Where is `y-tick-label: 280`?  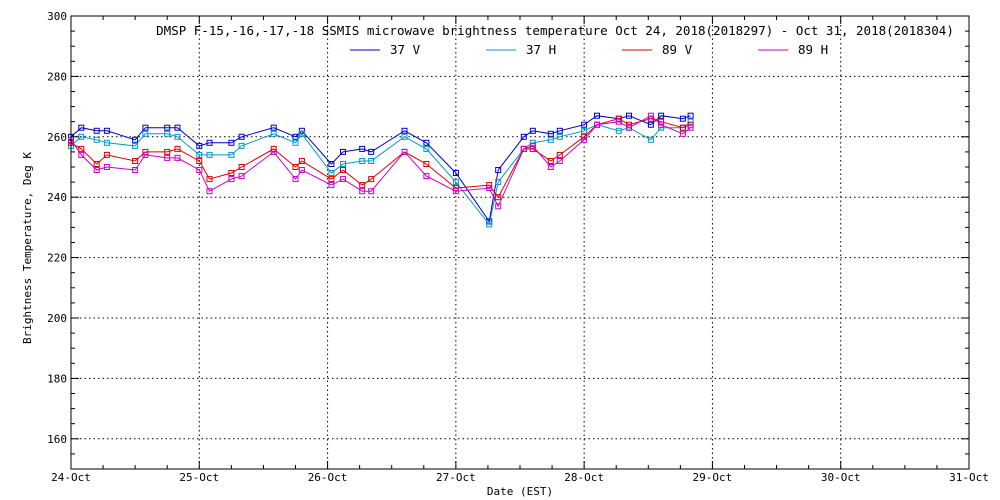
y-tick-label: 280 is located at coordinates (57, 76).